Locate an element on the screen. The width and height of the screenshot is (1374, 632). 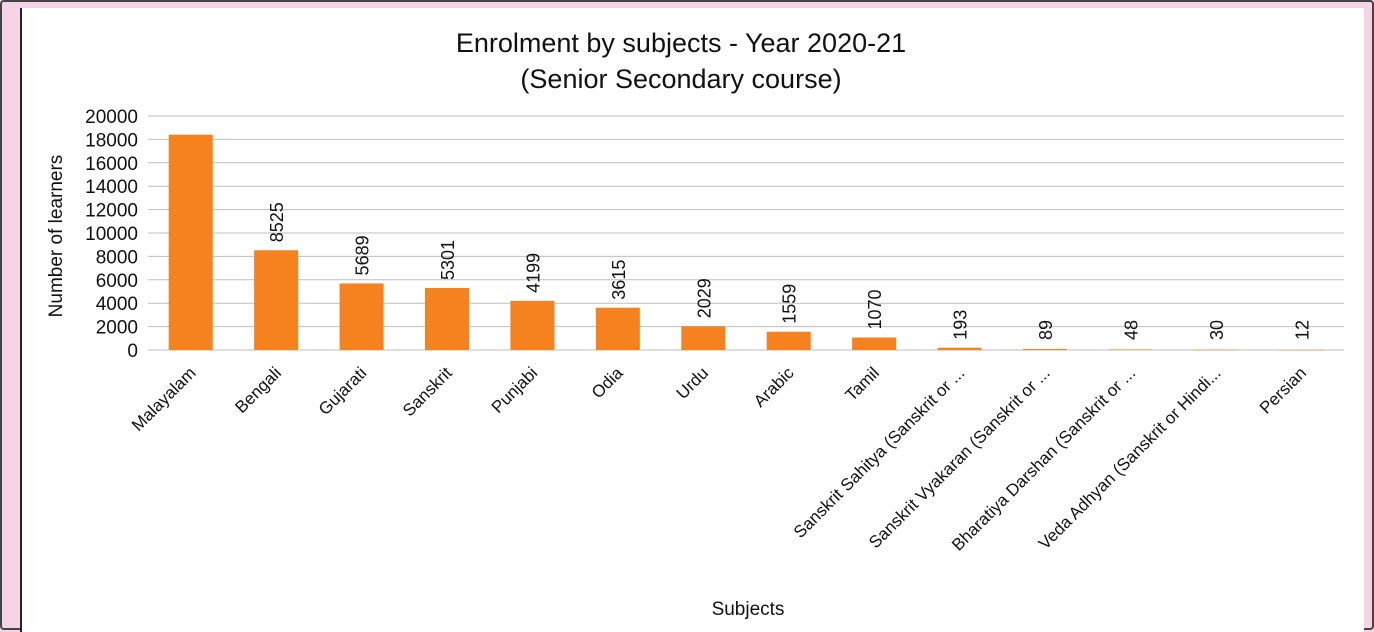
x-tick-label: Malayalam is located at coordinates (164, 399).